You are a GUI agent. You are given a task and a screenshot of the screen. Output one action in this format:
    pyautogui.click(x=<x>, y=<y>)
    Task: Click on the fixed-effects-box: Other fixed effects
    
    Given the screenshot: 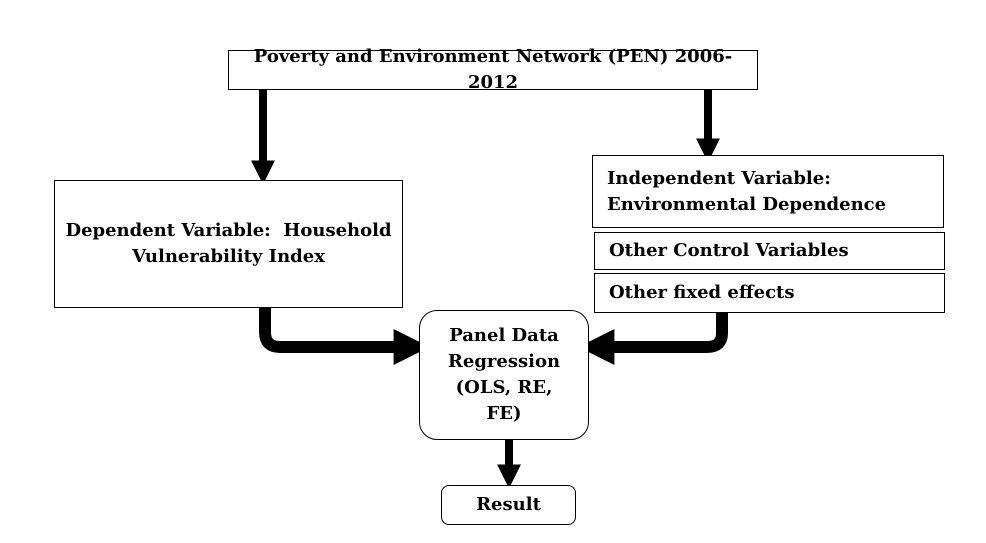 What is the action you would take?
    pyautogui.click(x=769, y=293)
    